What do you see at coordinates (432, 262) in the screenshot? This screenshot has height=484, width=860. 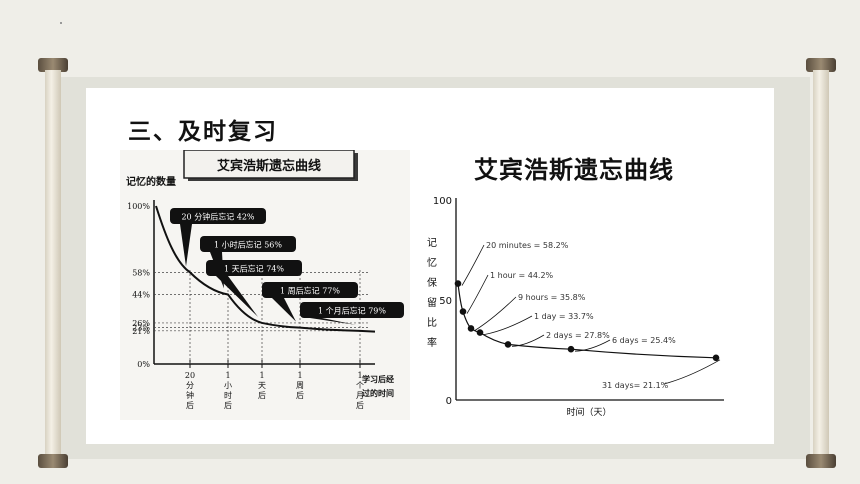 I see `right-ylabel-char: 忆` at bounding box center [432, 262].